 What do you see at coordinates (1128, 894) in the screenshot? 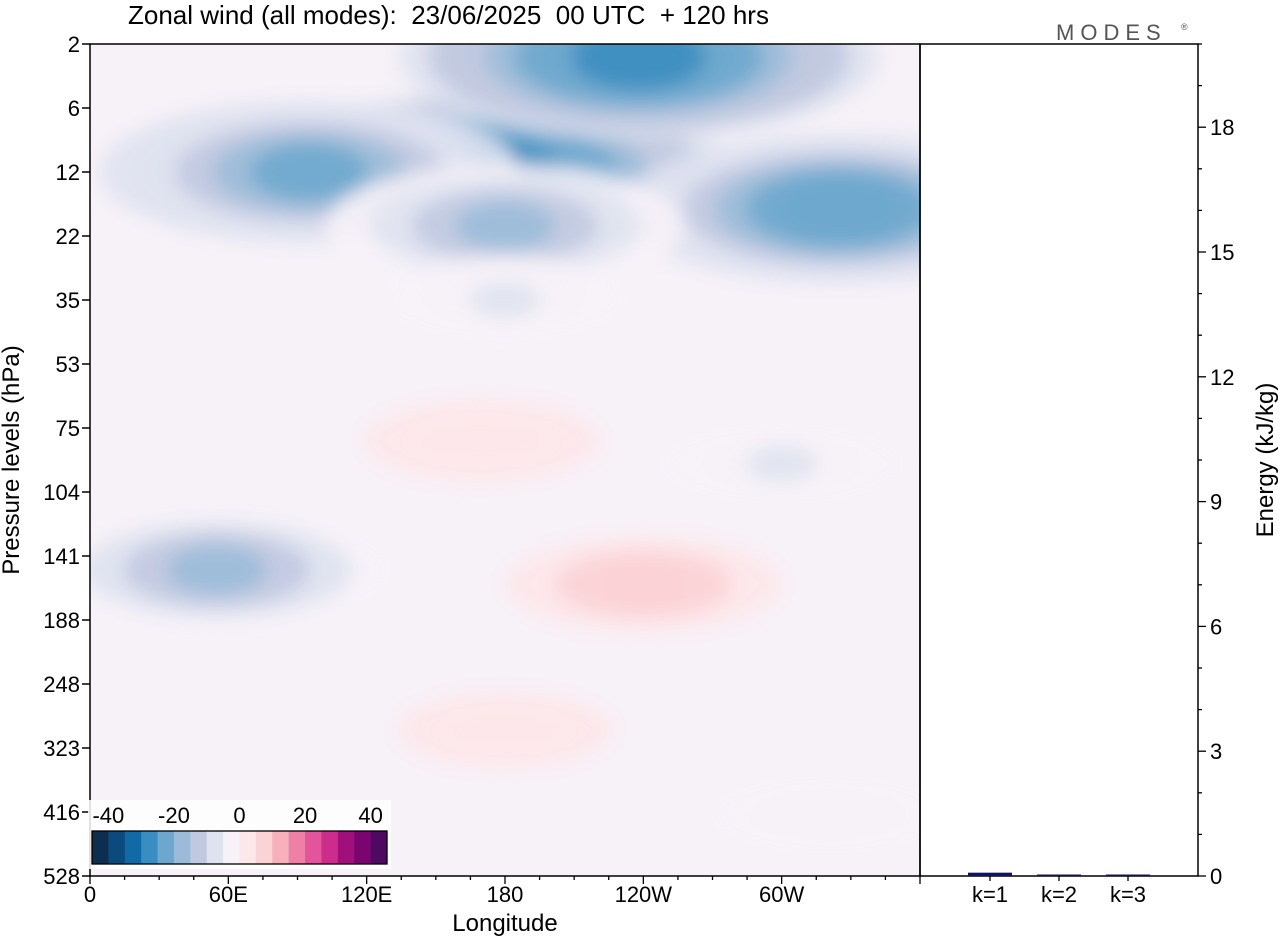
I see `energy-category-label: k=3` at bounding box center [1128, 894].